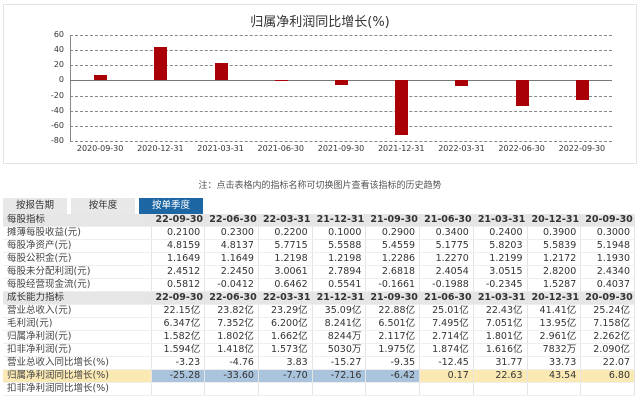 The image size is (640, 404). I want to click on table-cell: 6.347亿, so click(178, 324).